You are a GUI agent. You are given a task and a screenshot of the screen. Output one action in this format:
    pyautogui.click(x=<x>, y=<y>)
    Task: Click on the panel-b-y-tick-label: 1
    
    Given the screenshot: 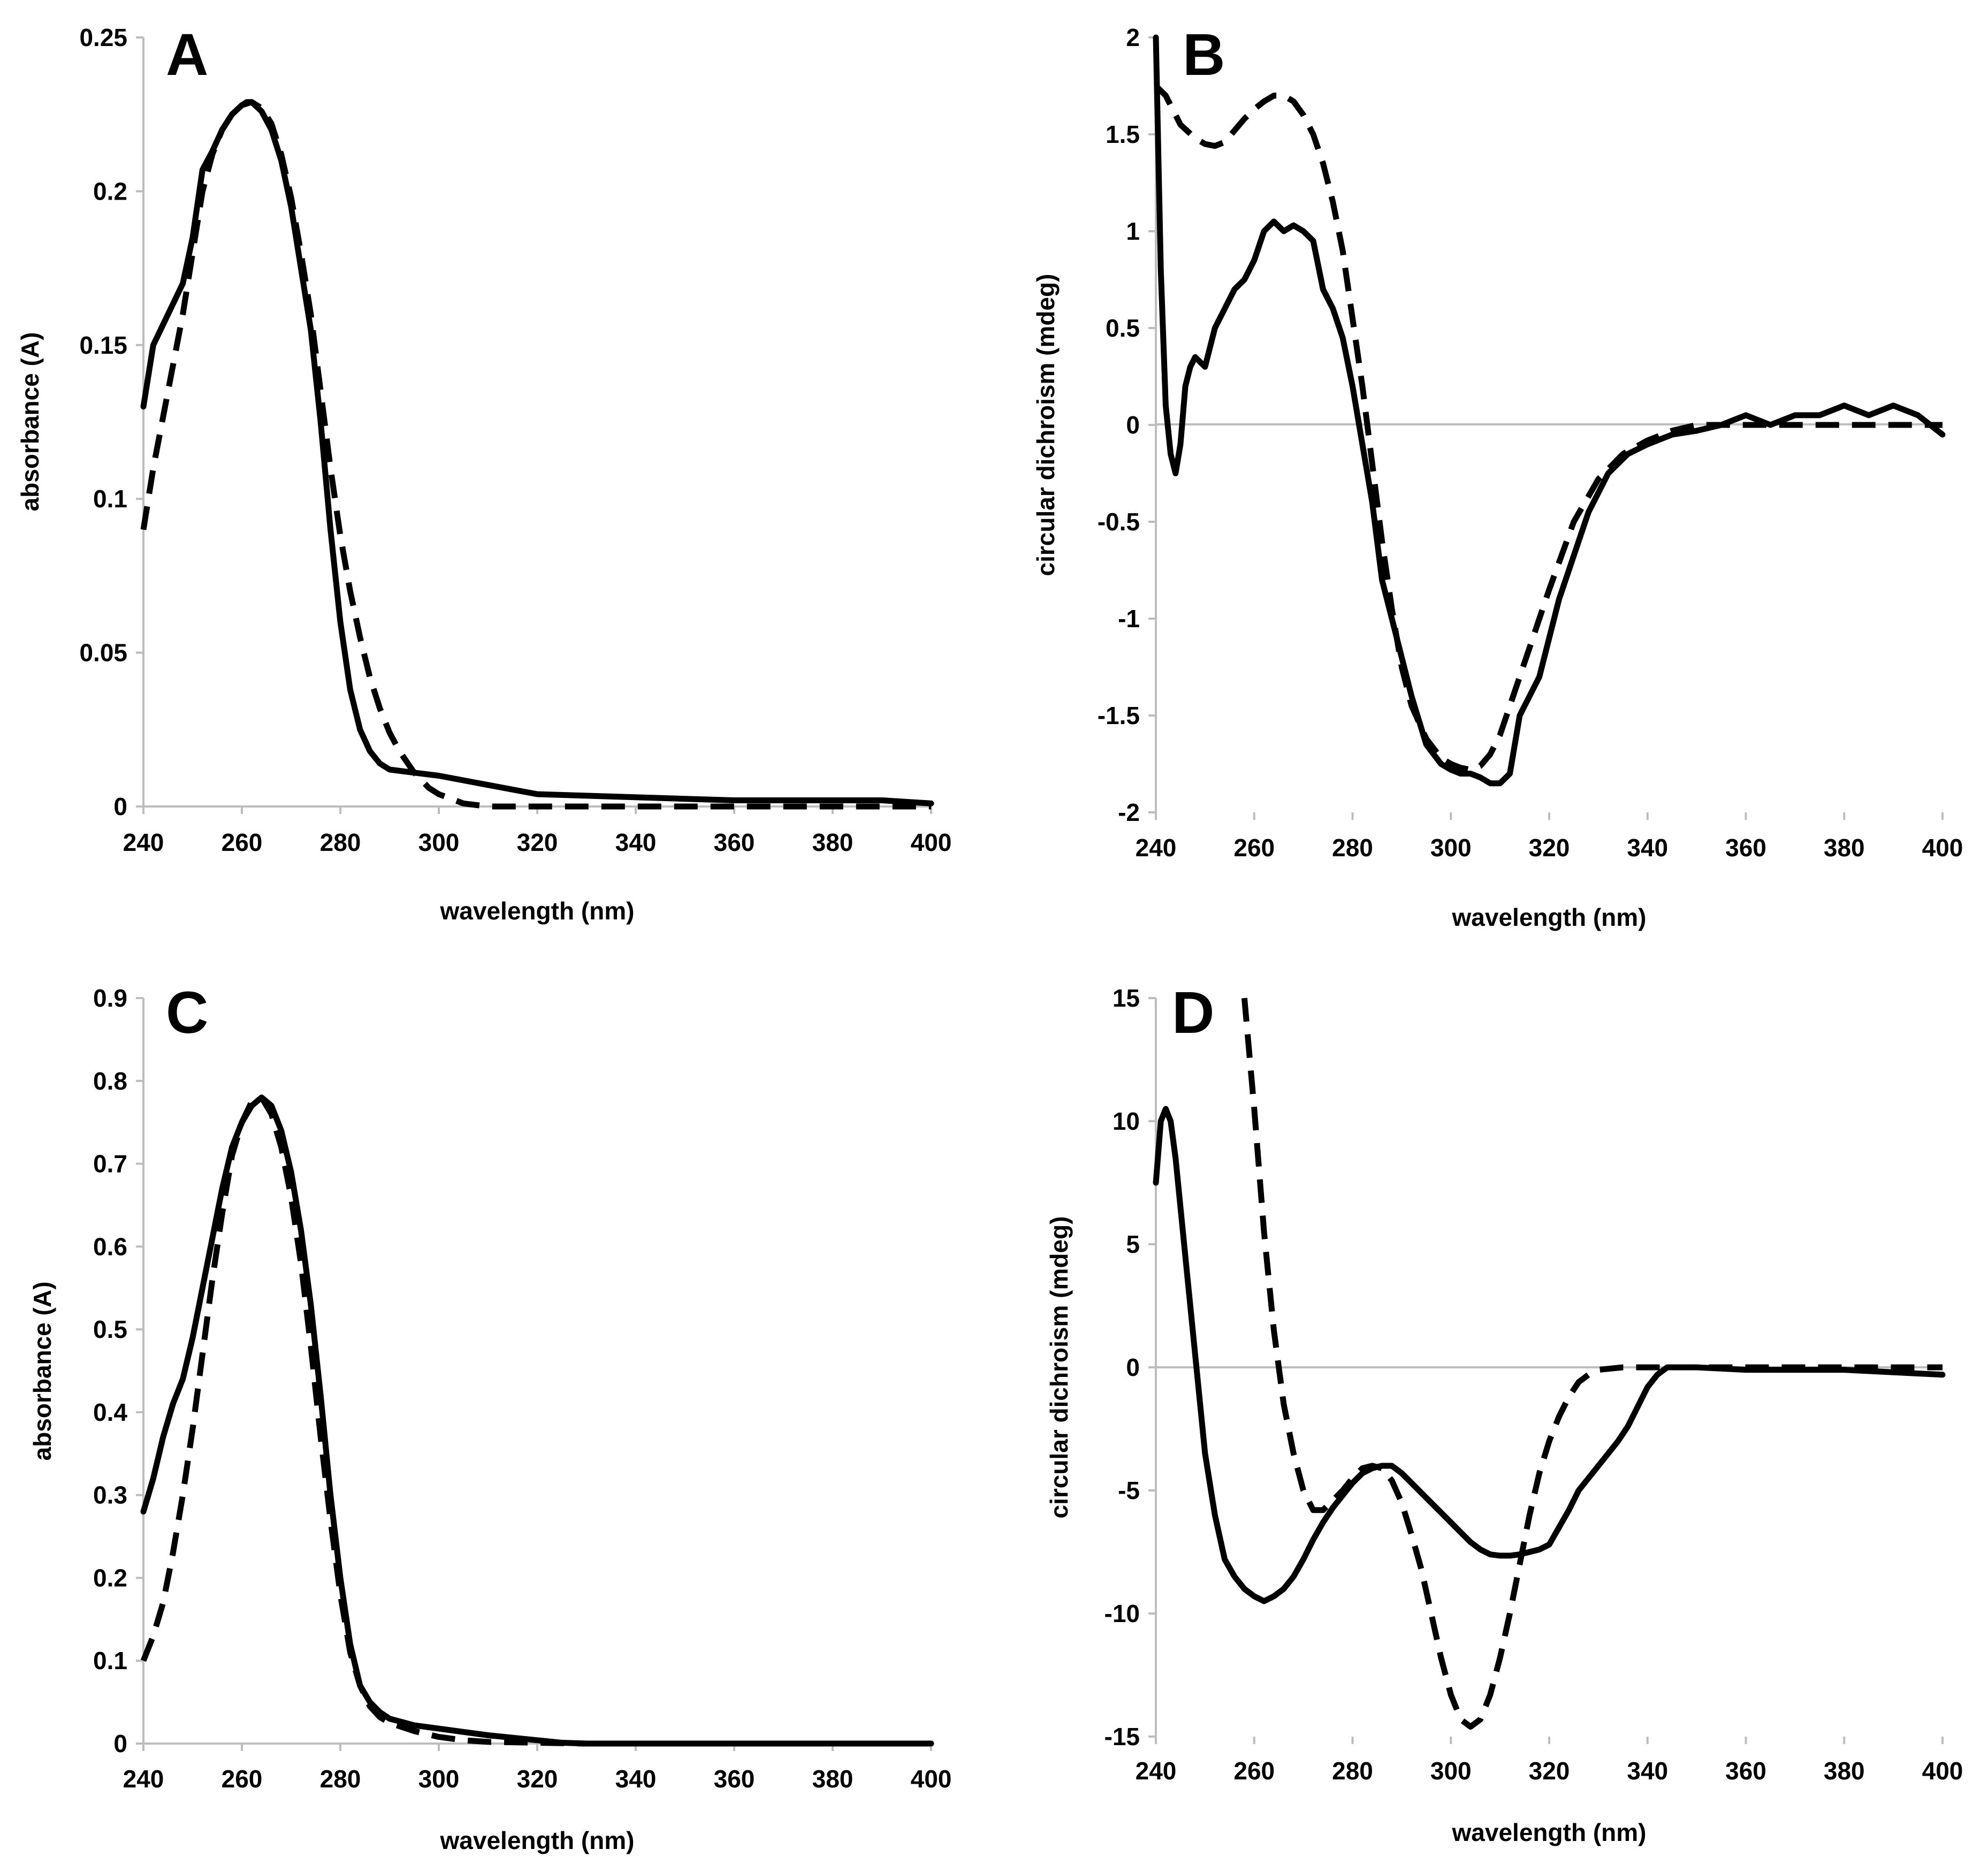 What is the action you would take?
    pyautogui.click(x=1133, y=231)
    